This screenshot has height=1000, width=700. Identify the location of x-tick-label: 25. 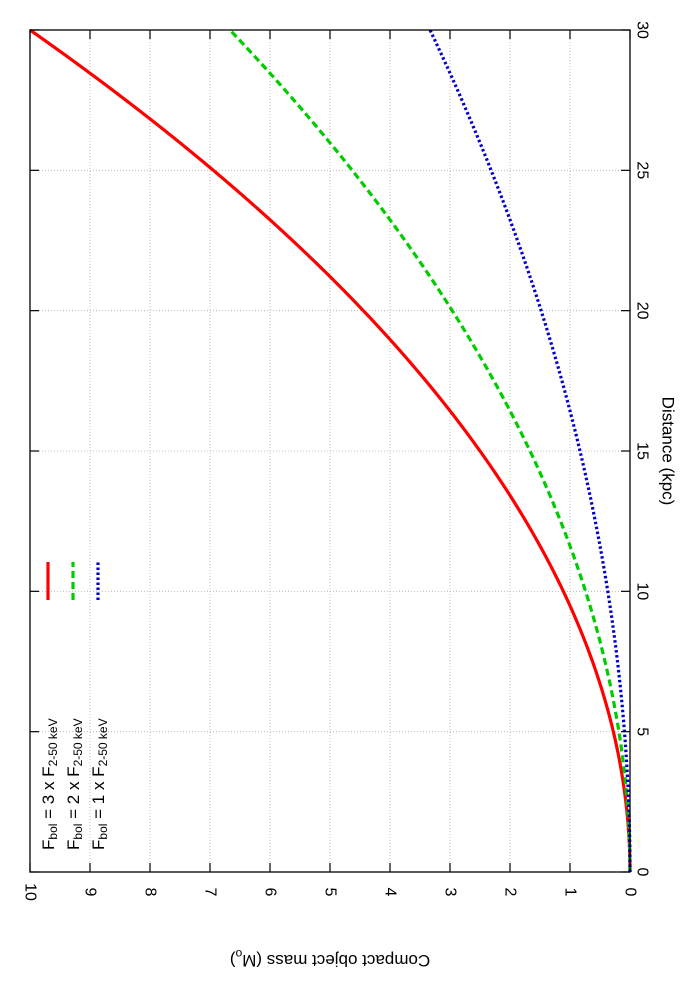
(642, 170).